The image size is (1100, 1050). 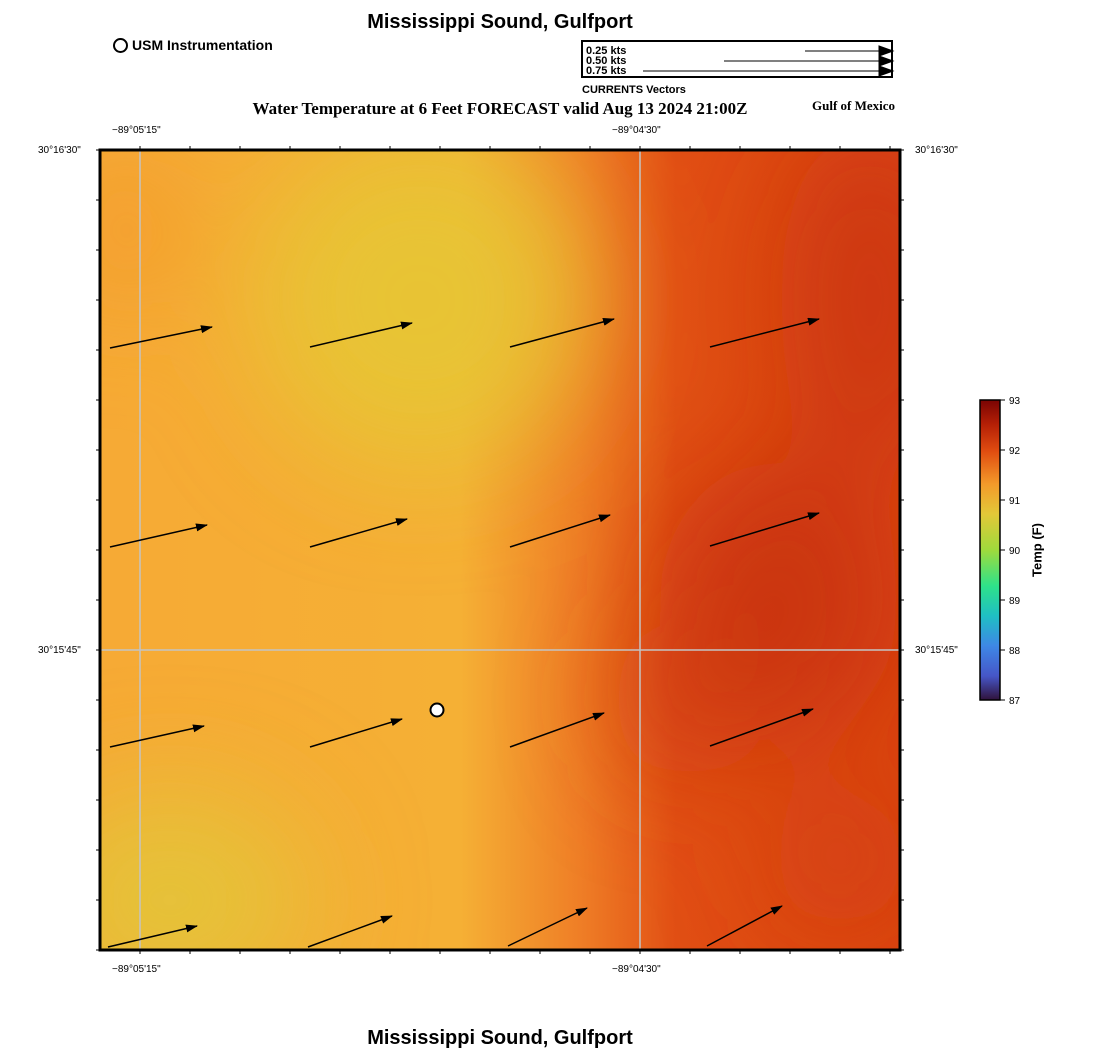 What do you see at coordinates (500, 1038) in the screenshot?
I see `footer-title: Mississippi Sound, Gulfport` at bounding box center [500, 1038].